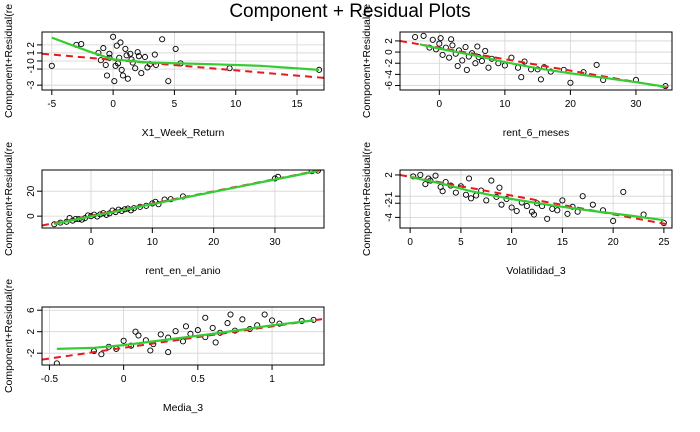 The height and width of the screenshot is (432, 700). I want to click on x-tick-label: 25, so click(664, 242).